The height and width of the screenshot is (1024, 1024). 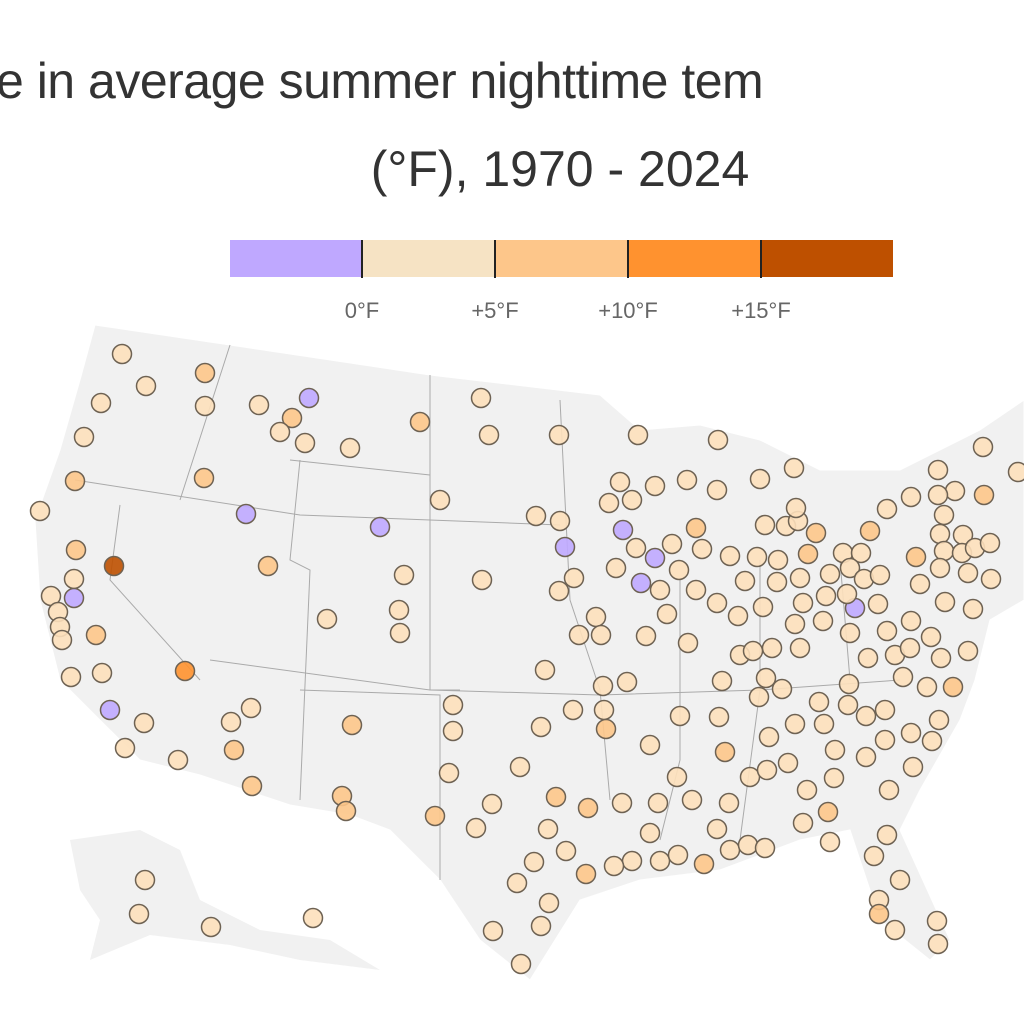 I want to click on chart-title-line2: (°F), 1970 - 2024, so click(x=560, y=169).